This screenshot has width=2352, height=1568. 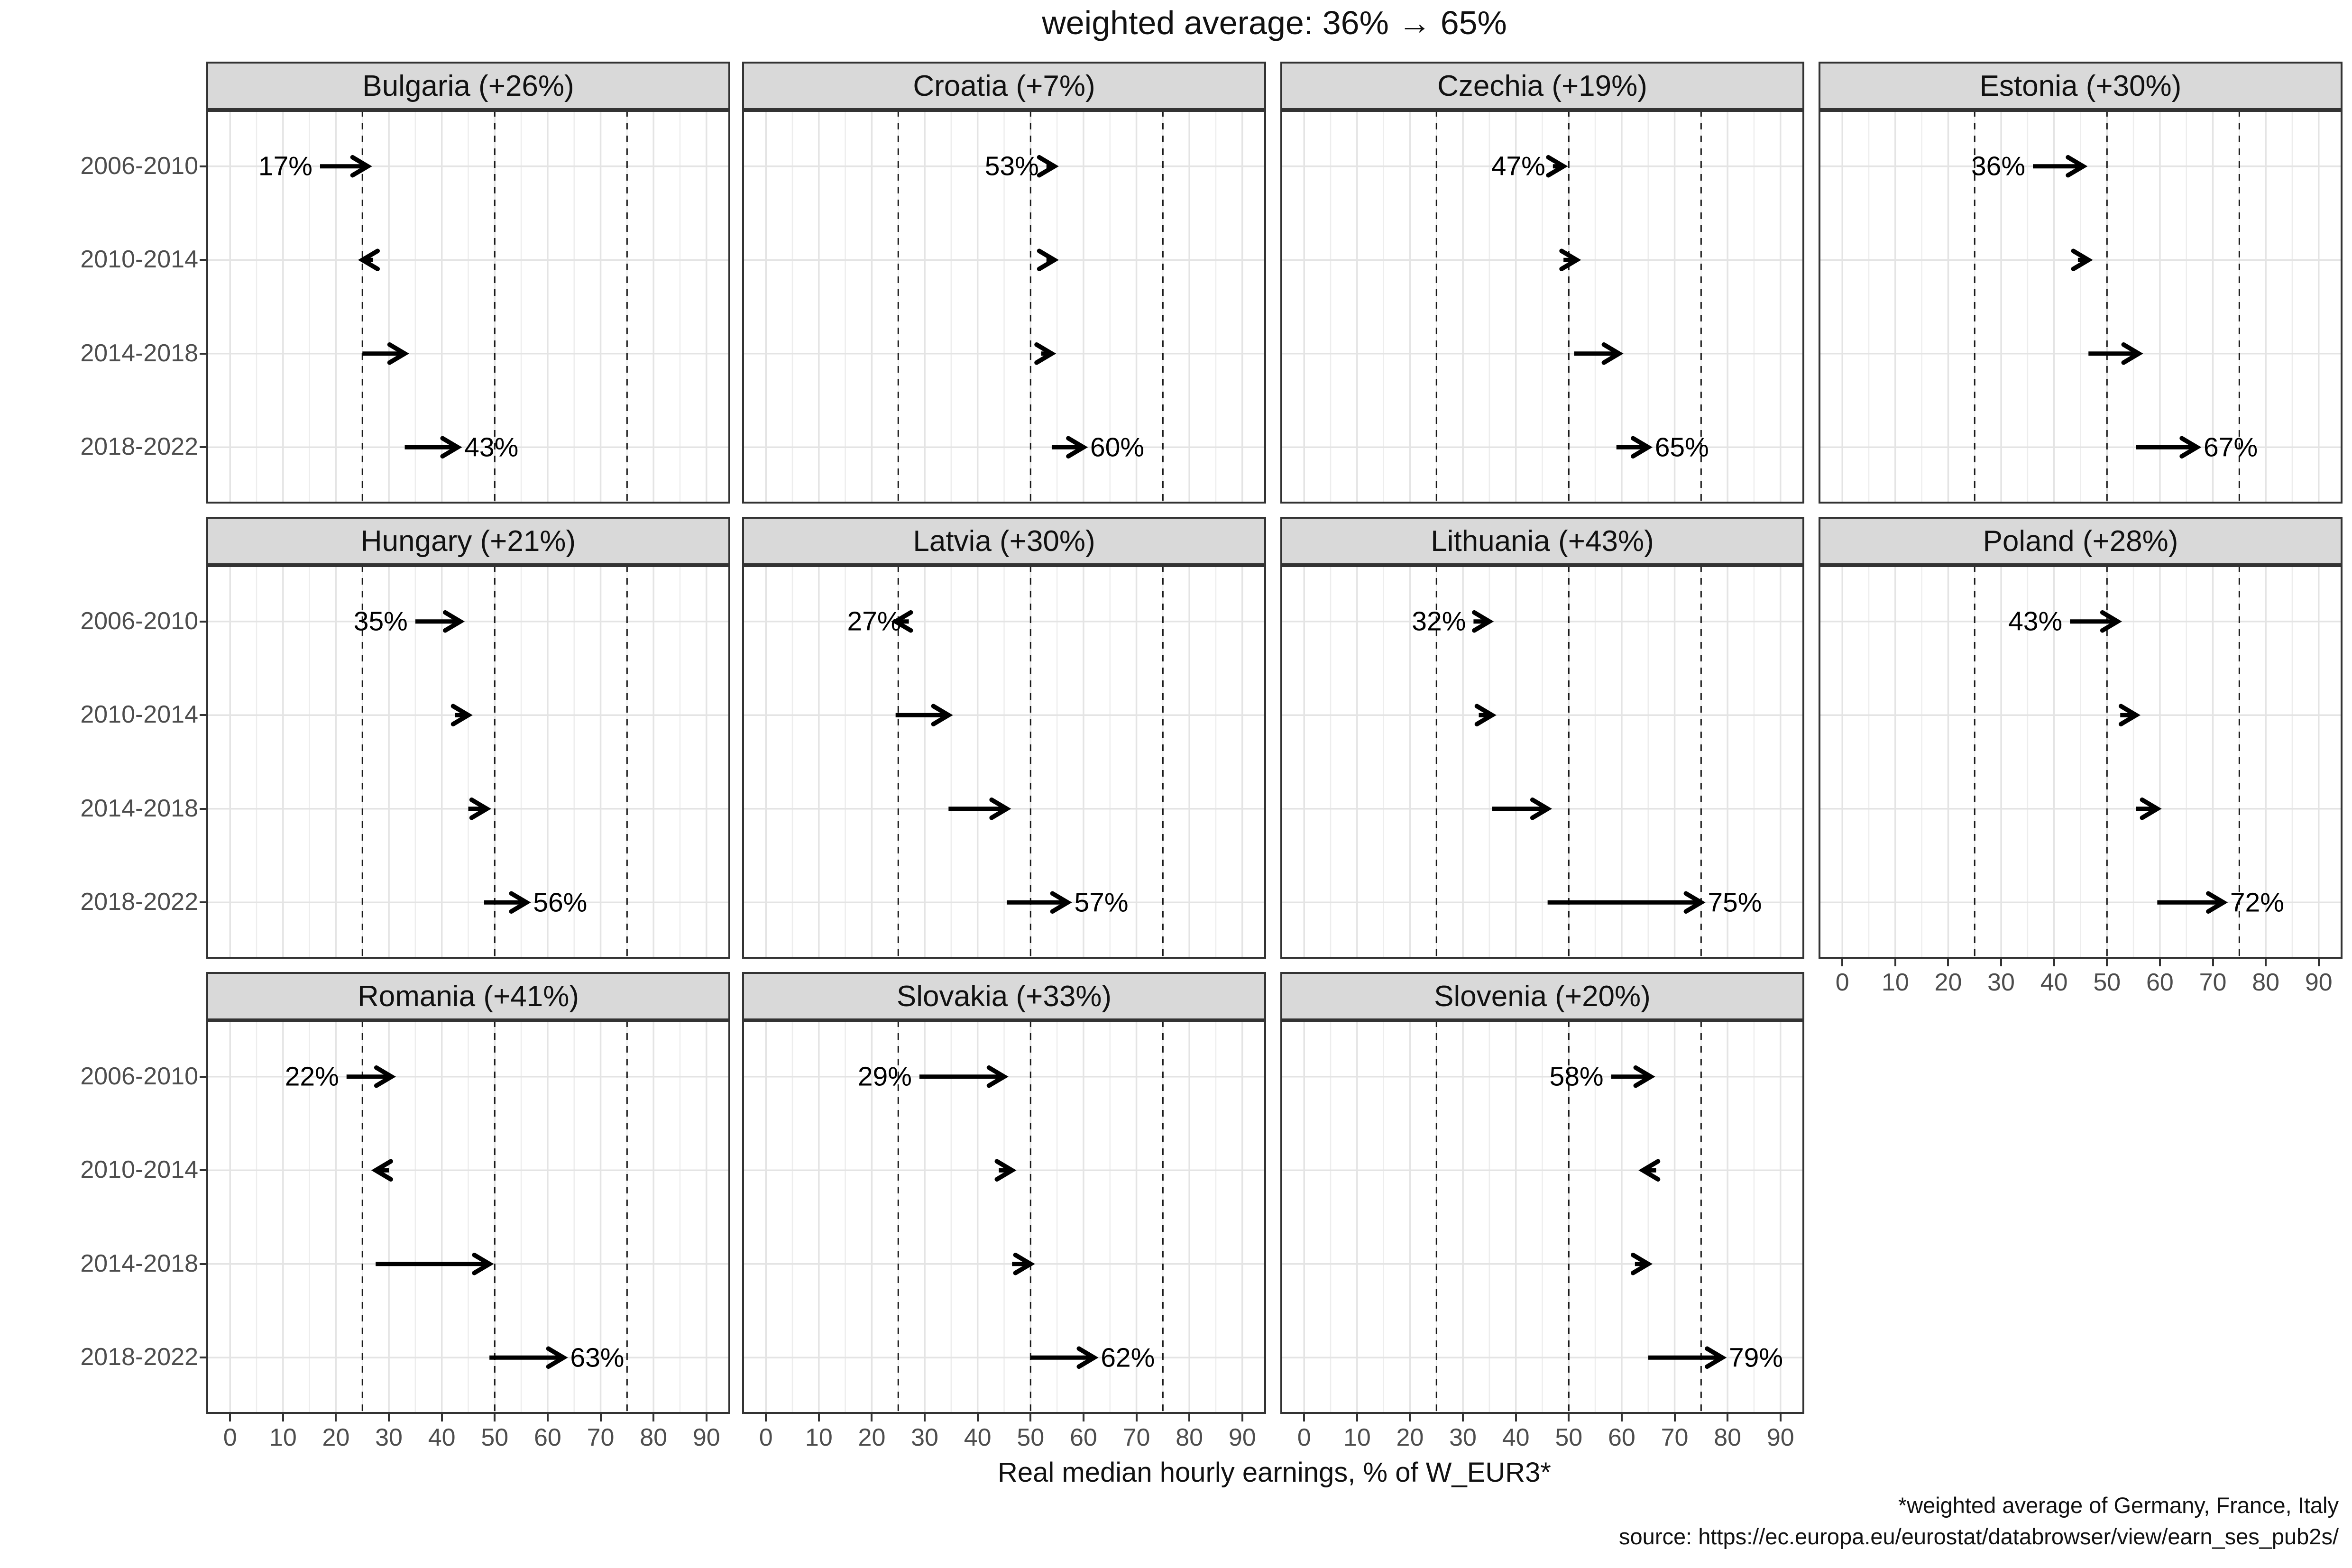 I want to click on facet-title: Lithuania (+43%), so click(x=1542, y=541).